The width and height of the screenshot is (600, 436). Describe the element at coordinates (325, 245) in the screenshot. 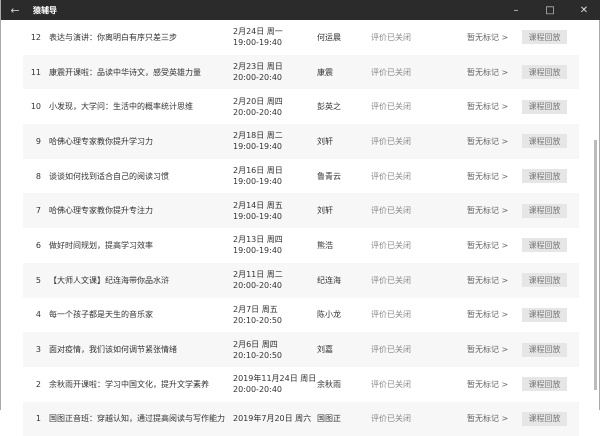

I see `teacher-name: 熊浩` at that location.